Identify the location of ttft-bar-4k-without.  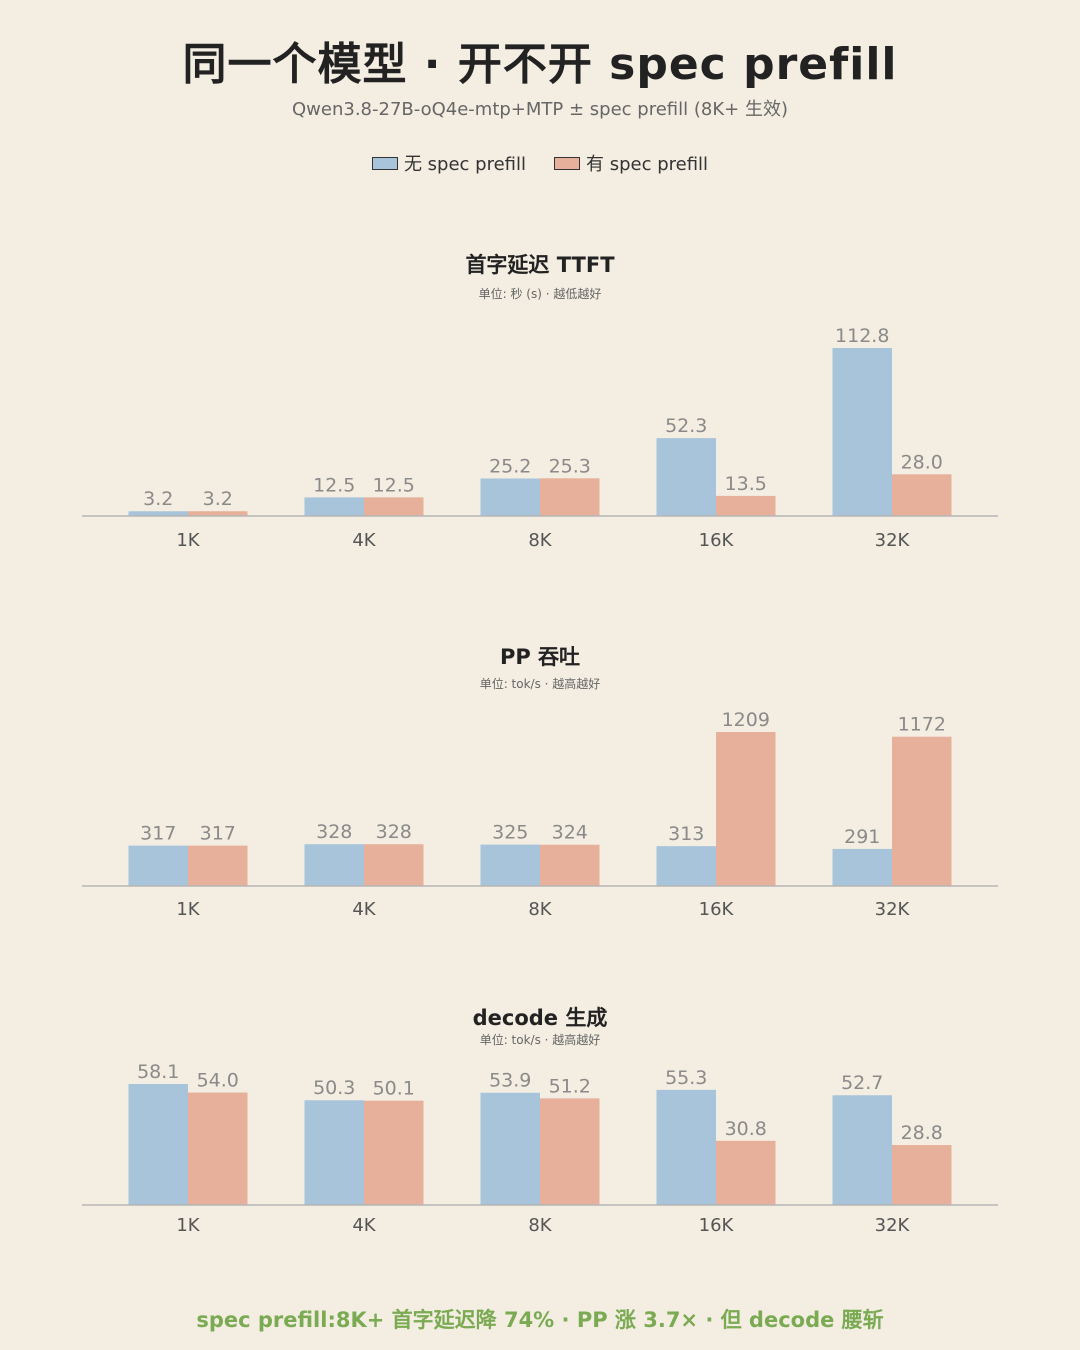
(334, 506).